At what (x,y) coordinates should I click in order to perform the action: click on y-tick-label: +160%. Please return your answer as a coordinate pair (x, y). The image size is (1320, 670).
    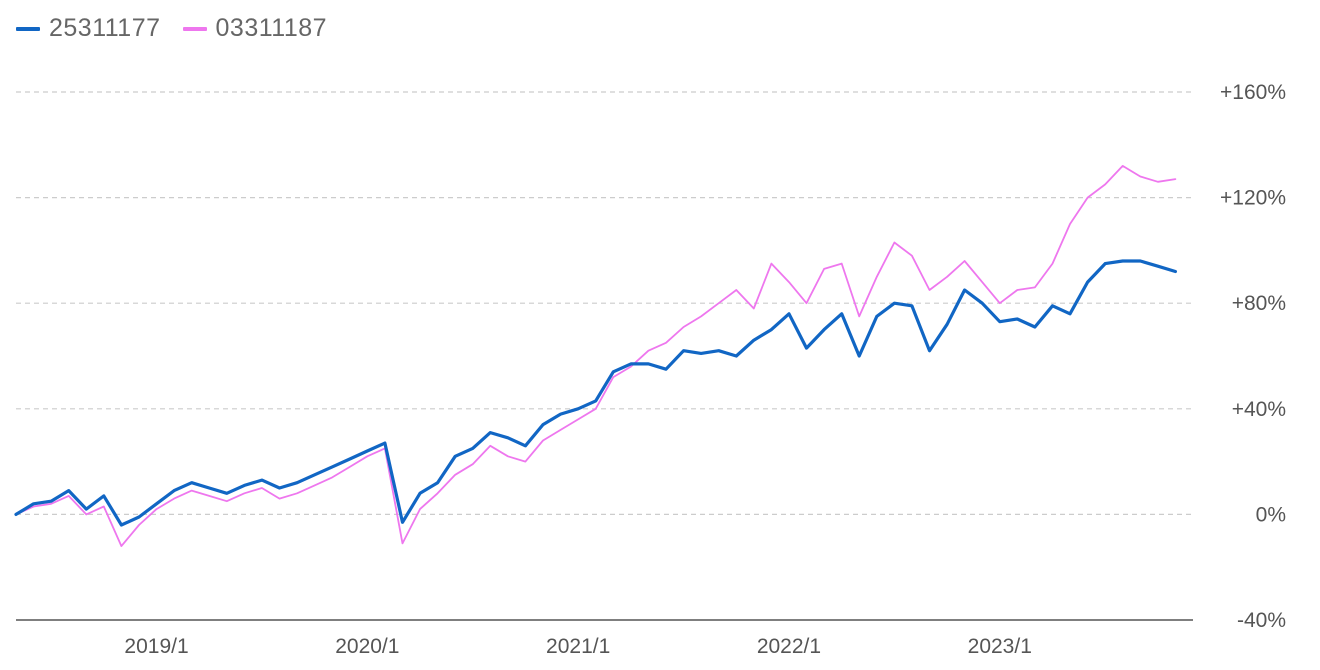
    Looking at the image, I should click on (1253, 92).